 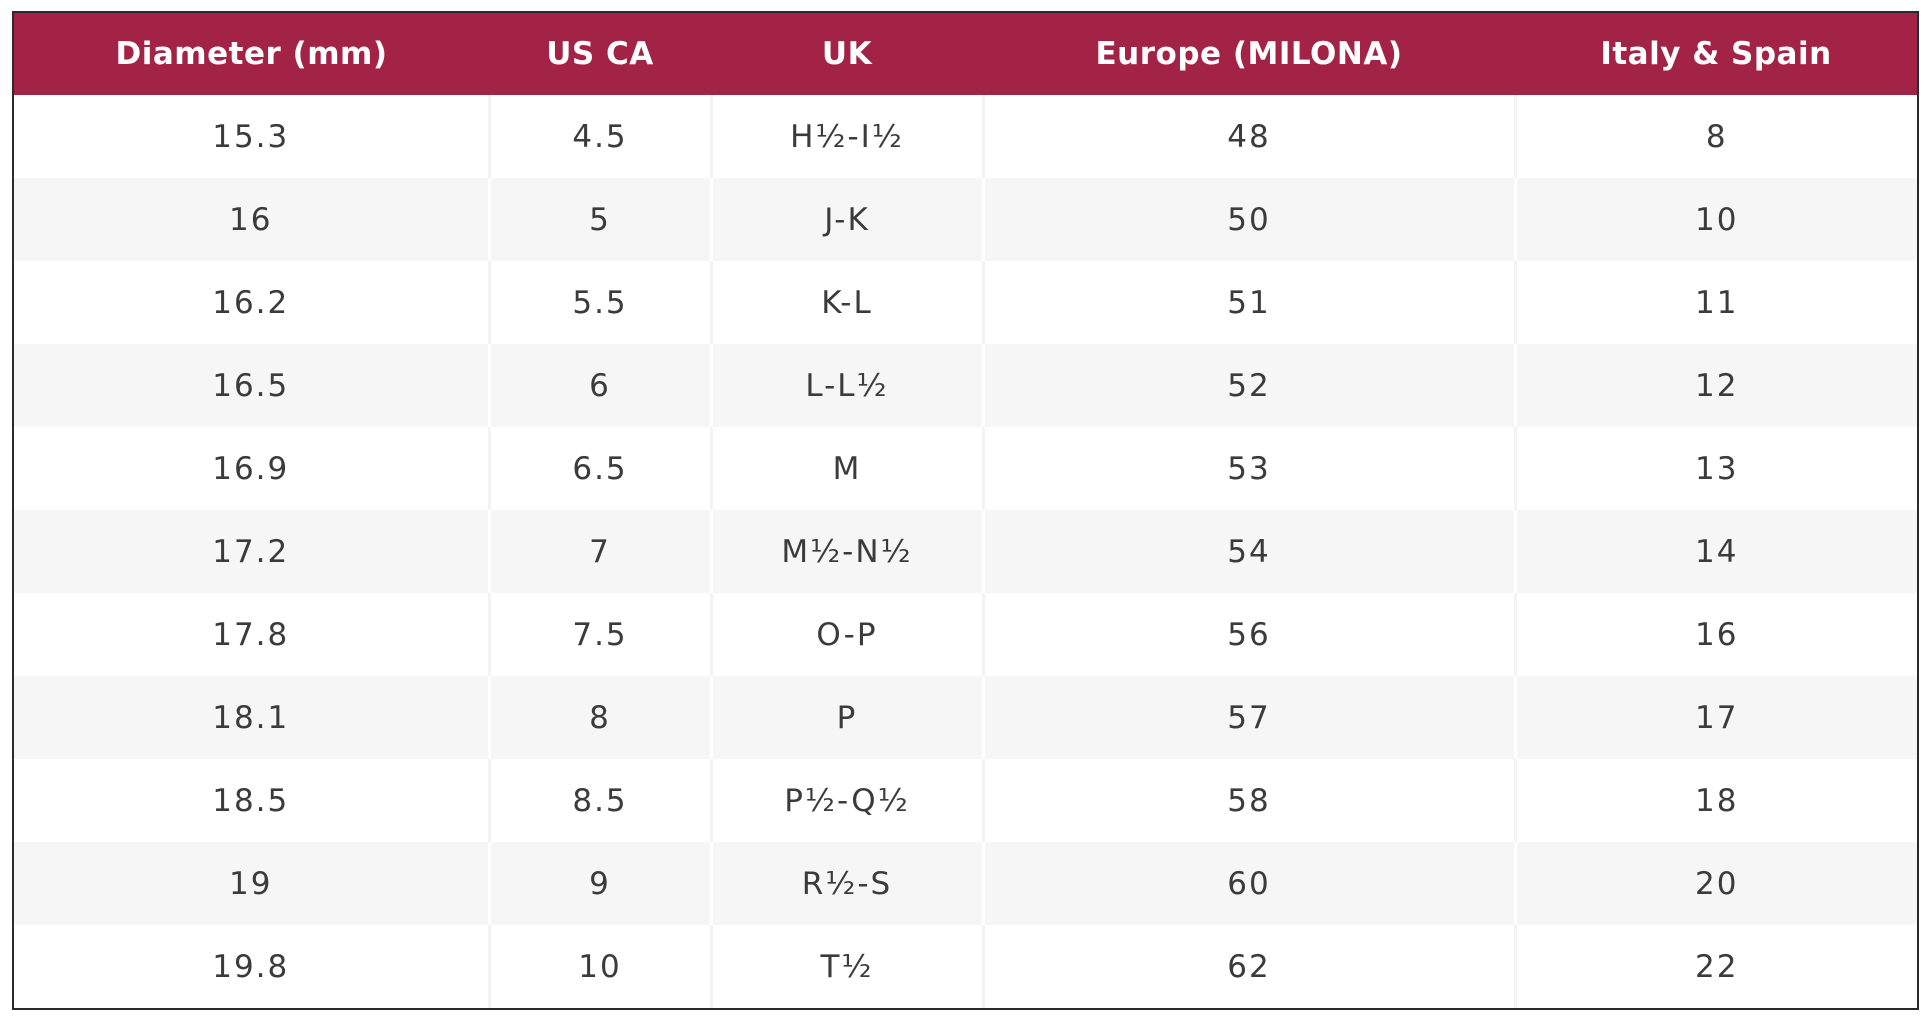 What do you see at coordinates (848, 136) in the screenshot?
I see `cell-uk: H½-I½` at bounding box center [848, 136].